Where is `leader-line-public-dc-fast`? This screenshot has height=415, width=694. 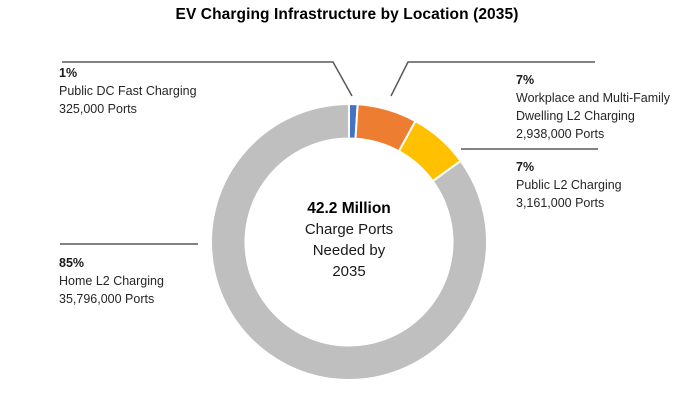
leader-line-public-dc-fast is located at coordinates (207, 79).